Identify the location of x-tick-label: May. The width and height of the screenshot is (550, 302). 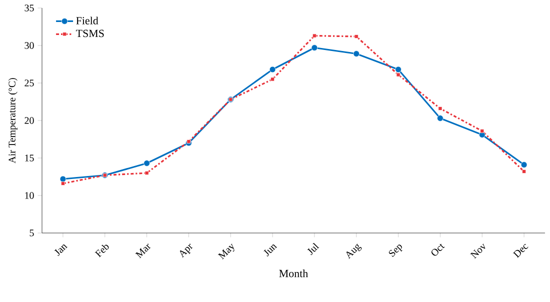
(226, 252).